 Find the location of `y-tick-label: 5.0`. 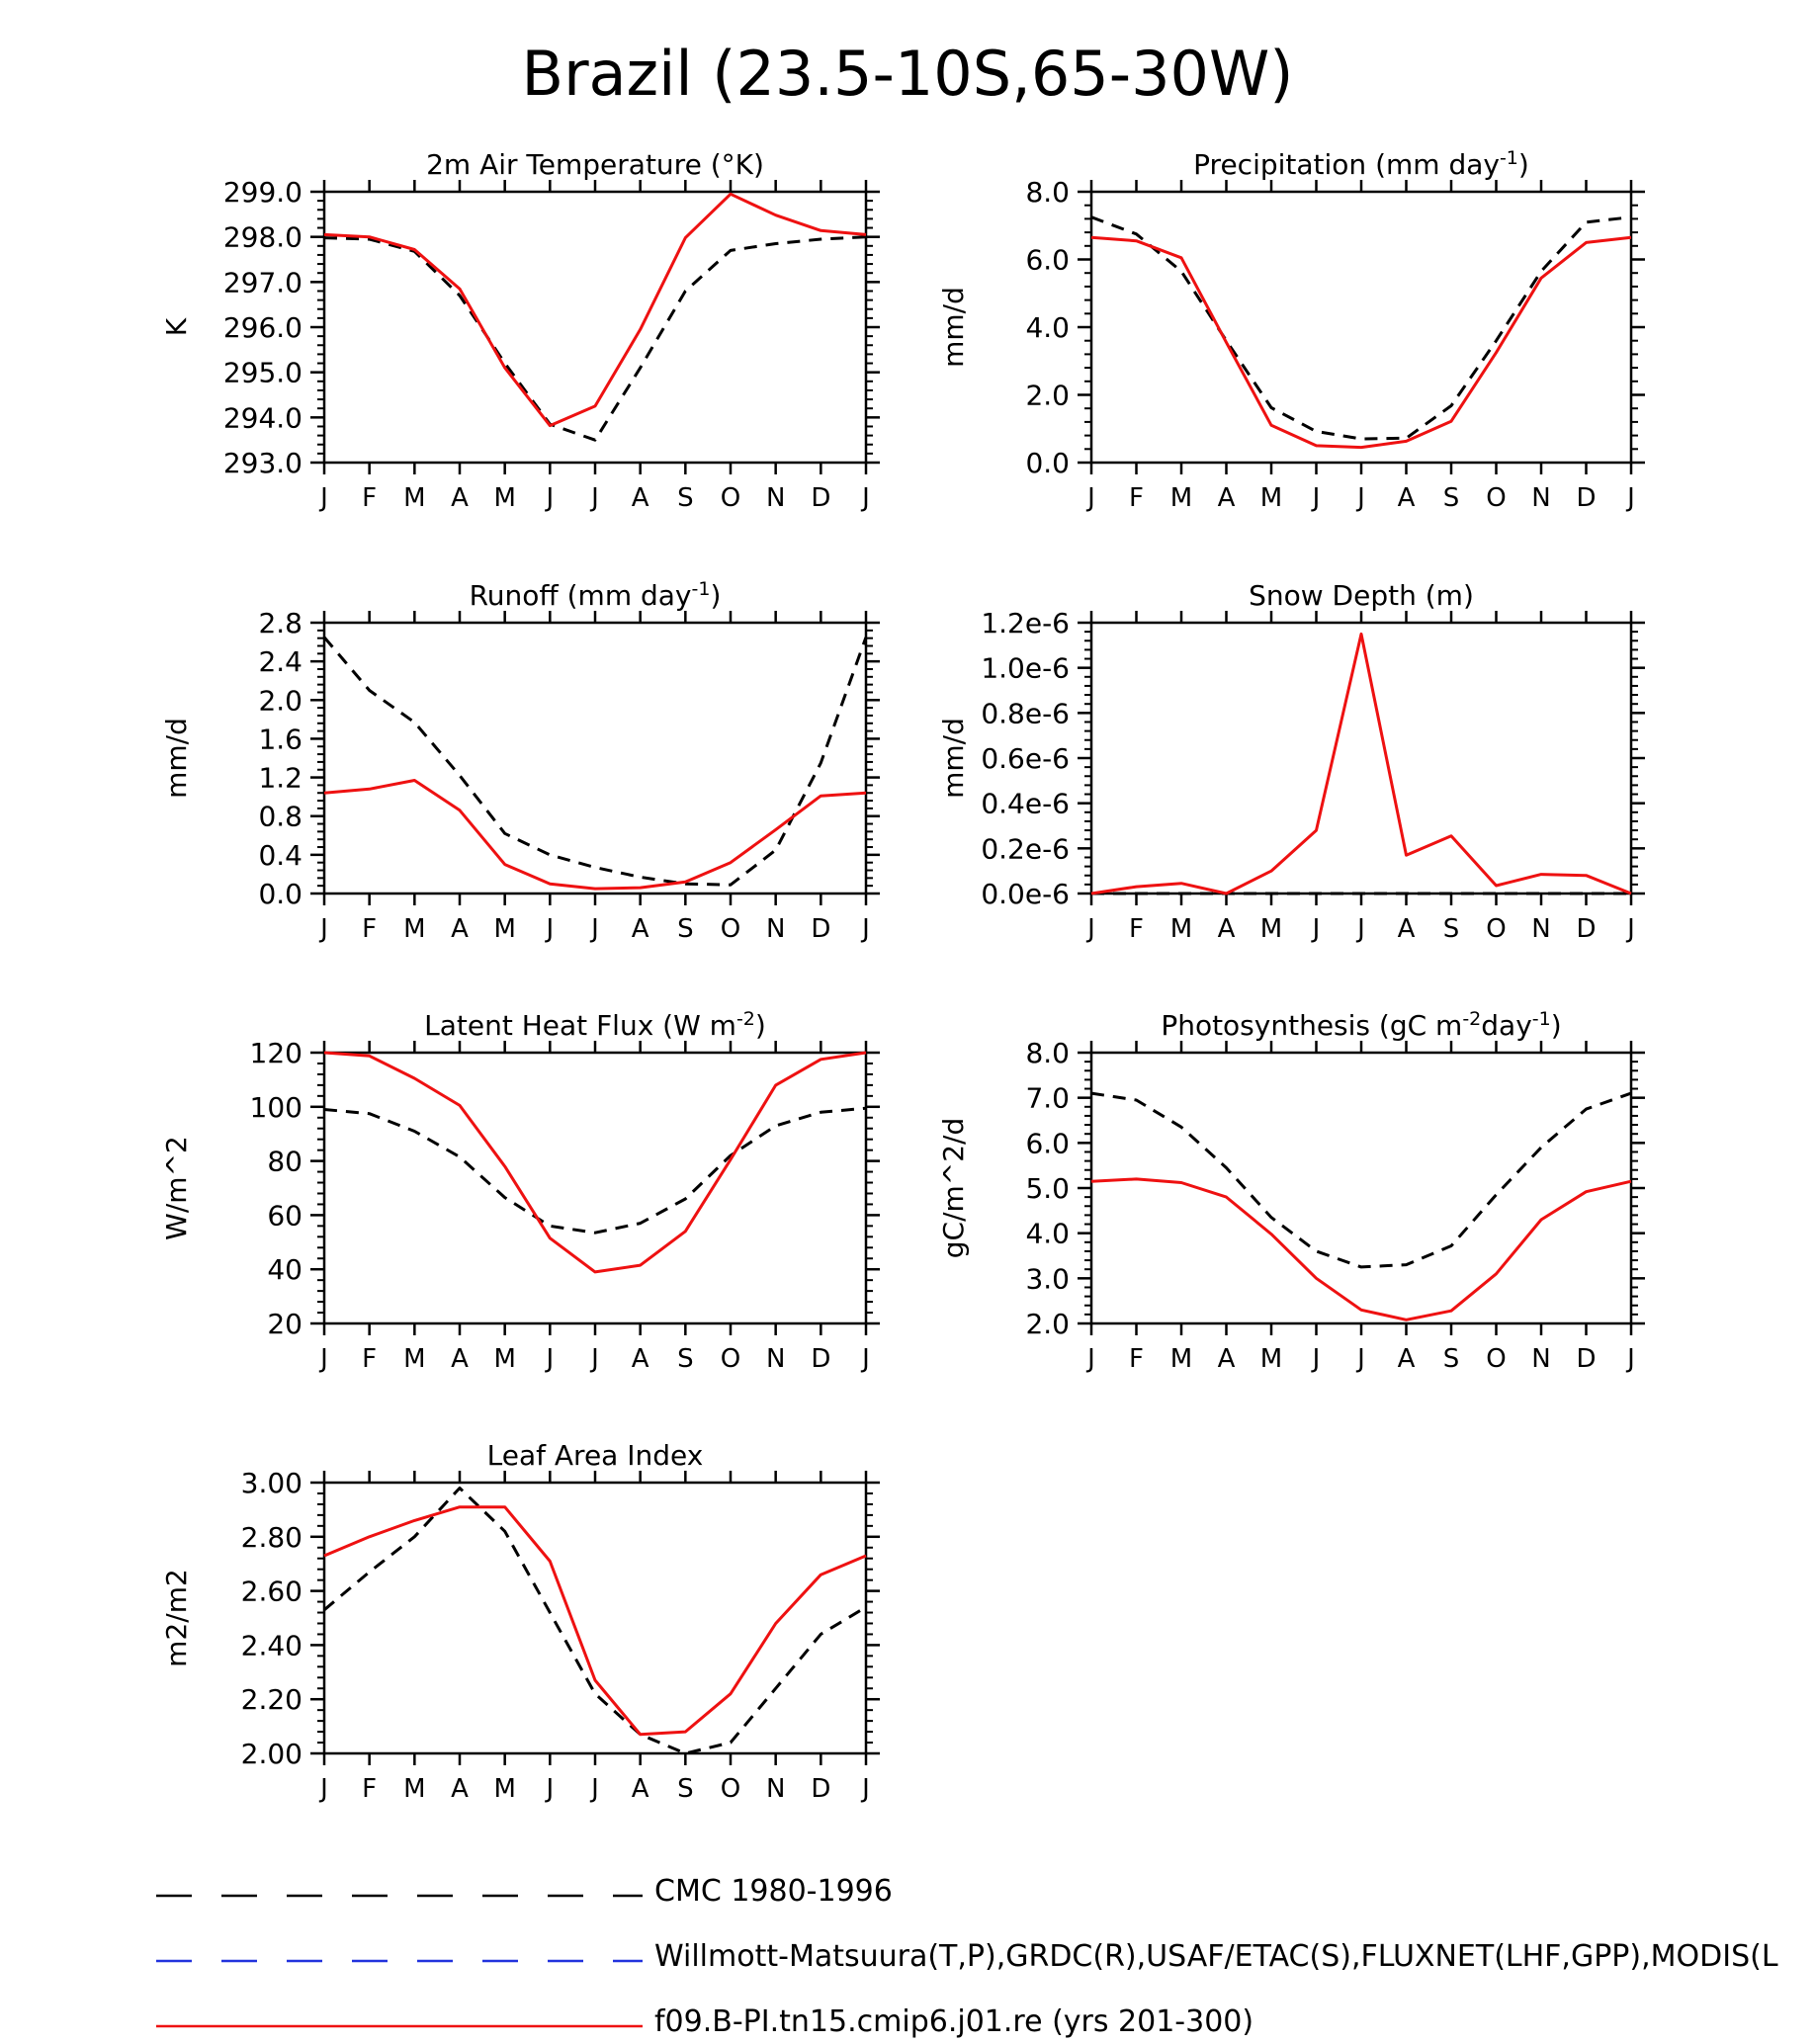

y-tick-label: 5.0 is located at coordinates (1047, 1189).